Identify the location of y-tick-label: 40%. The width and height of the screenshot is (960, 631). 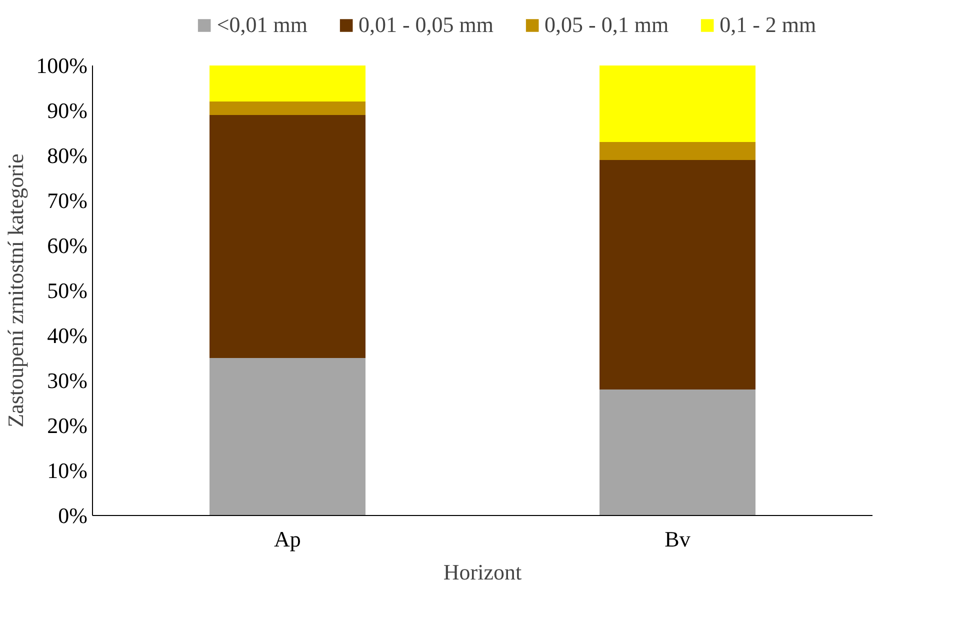
(67, 335).